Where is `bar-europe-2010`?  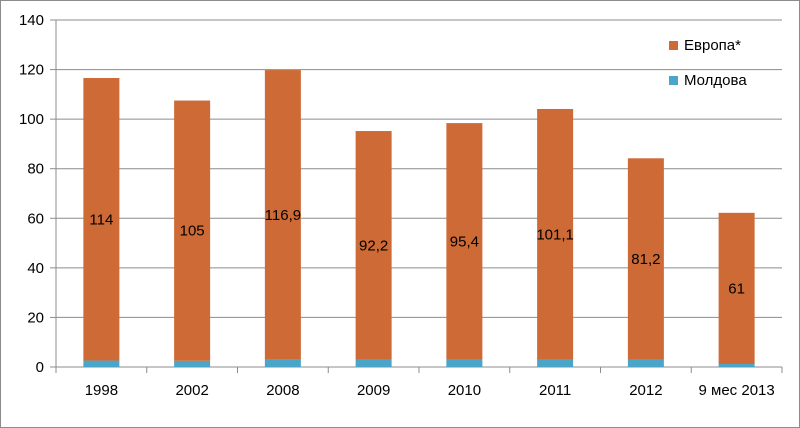 bar-europe-2010 is located at coordinates (464, 241).